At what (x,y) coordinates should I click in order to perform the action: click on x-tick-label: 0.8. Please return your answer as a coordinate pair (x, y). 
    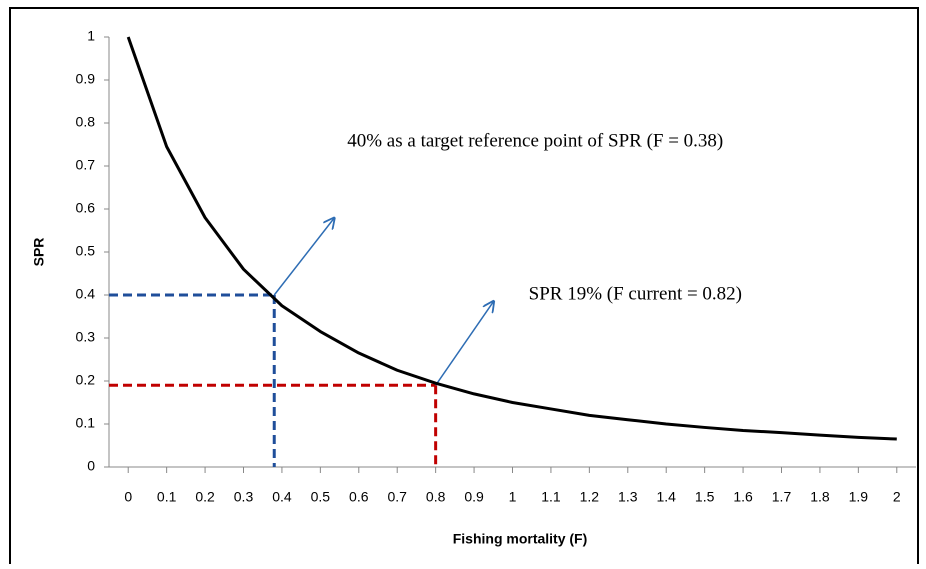
    Looking at the image, I should click on (436, 497).